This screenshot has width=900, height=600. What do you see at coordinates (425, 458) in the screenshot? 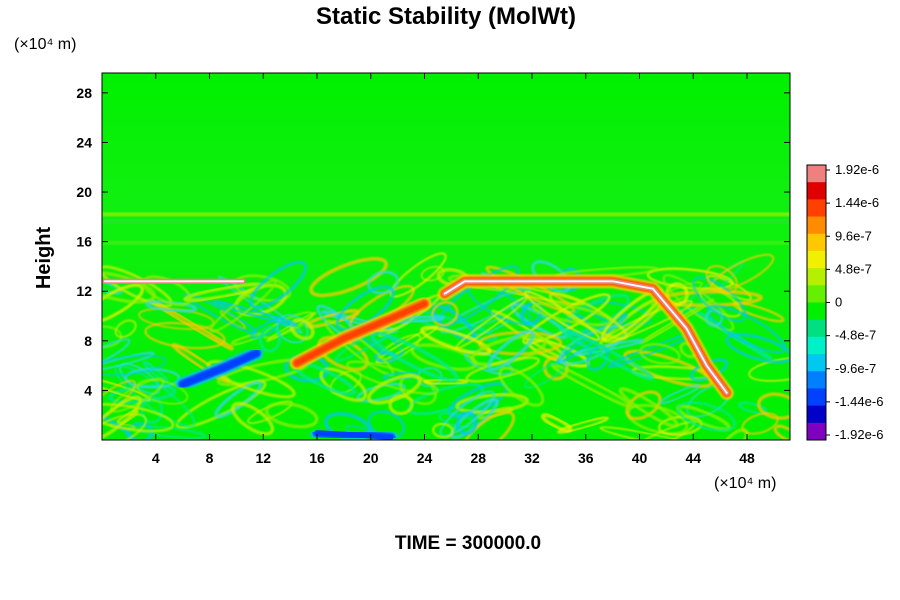
I see `x-tick-label: 24` at bounding box center [425, 458].